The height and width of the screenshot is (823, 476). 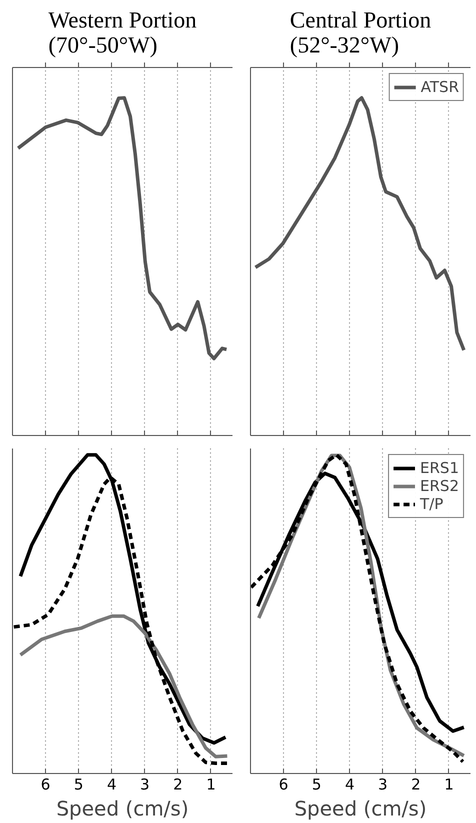 I want to click on legend-label: ERS2, so click(x=439, y=486).